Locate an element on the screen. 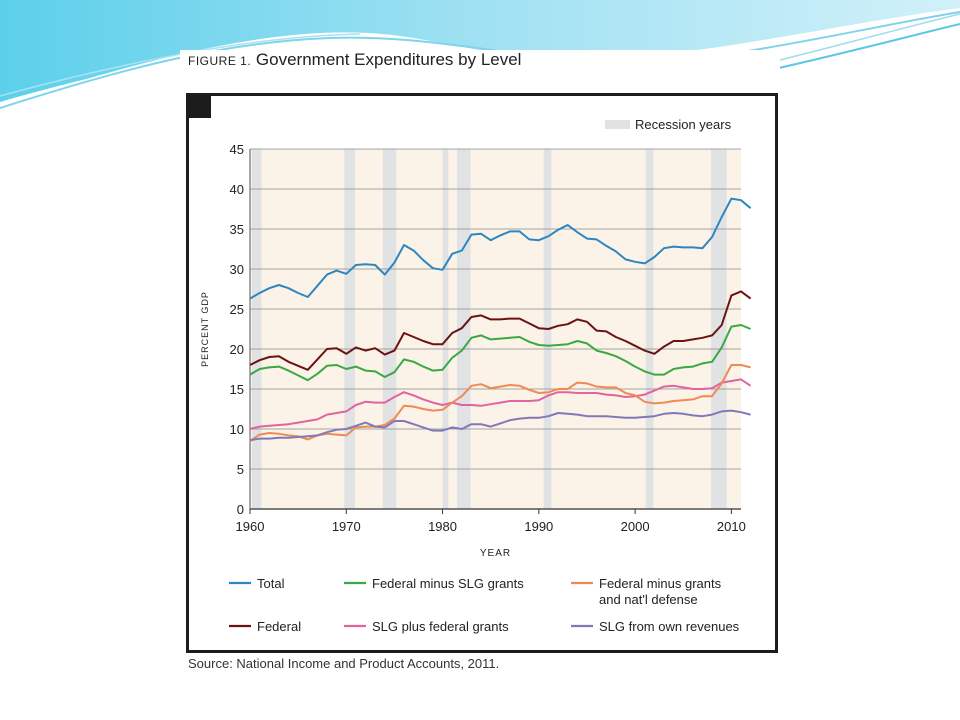 This screenshot has height=720, width=960. x-tick-label-2010: 2010 is located at coordinates (731, 526).